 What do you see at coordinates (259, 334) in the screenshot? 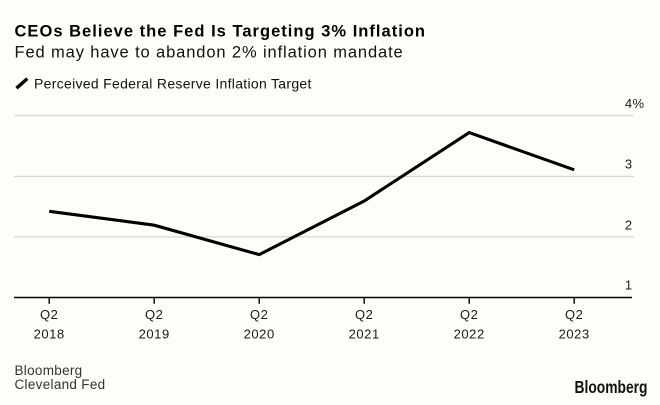
I see `svg-text: 2020` at bounding box center [259, 334].